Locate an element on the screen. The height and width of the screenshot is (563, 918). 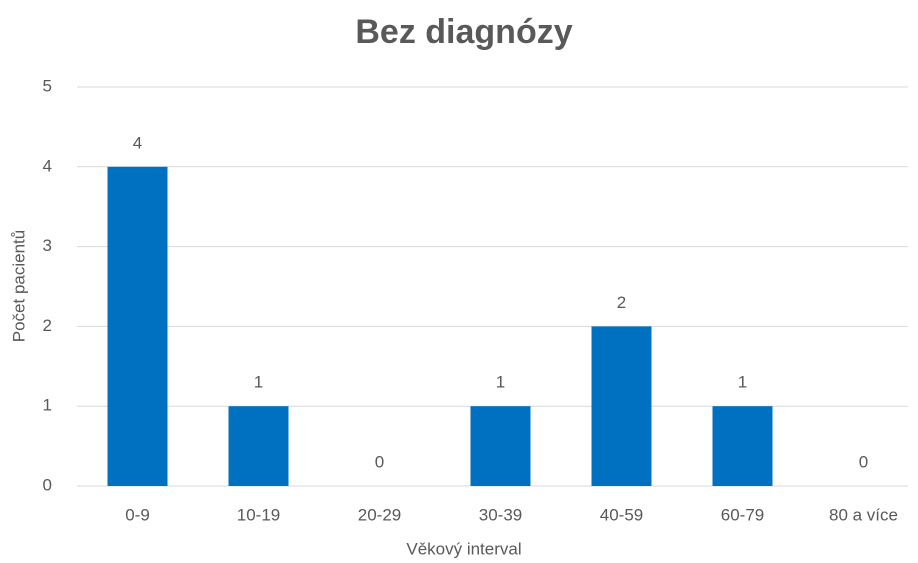
x-tick-label: 30-39 is located at coordinates (500, 514).